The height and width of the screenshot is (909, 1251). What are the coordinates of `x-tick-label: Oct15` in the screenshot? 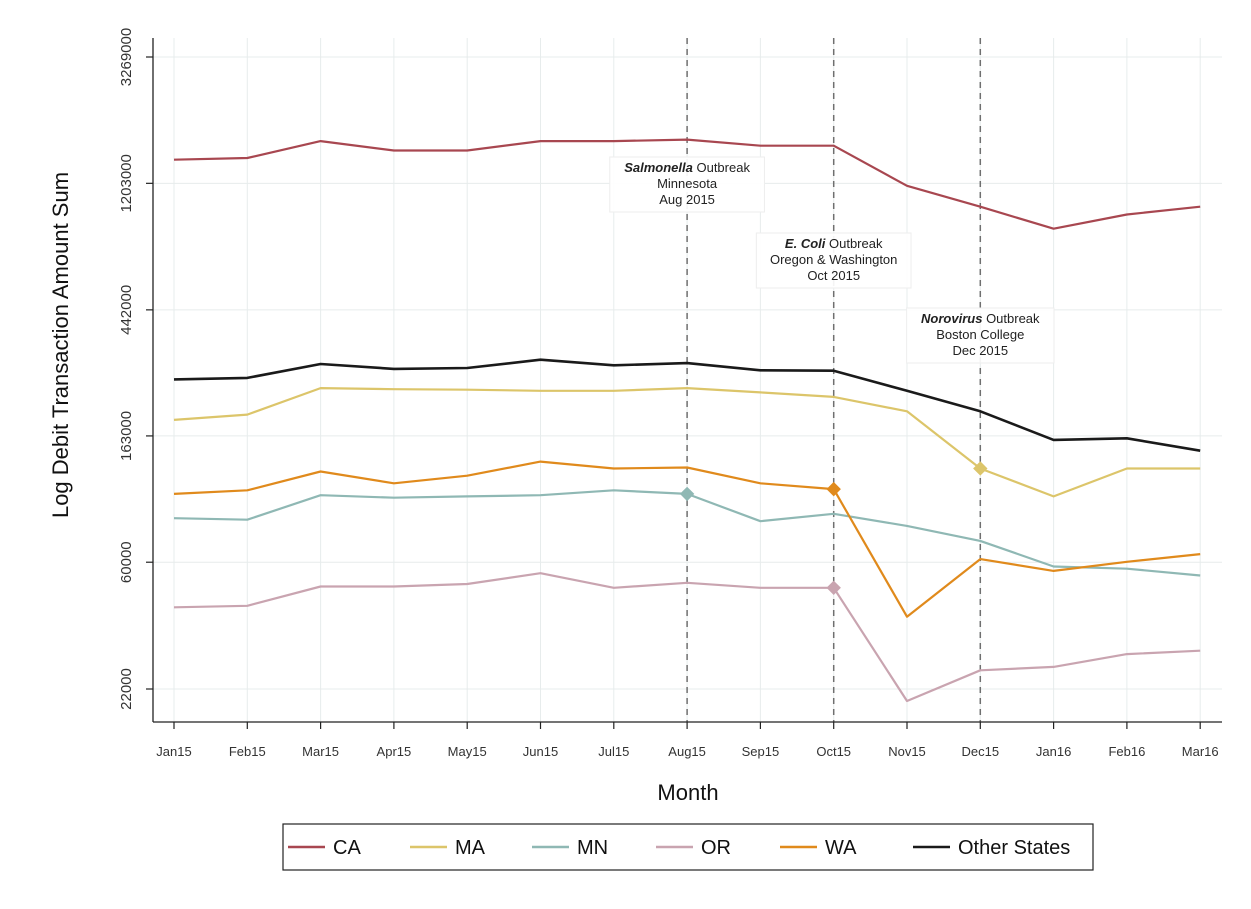 It's located at (833, 751).